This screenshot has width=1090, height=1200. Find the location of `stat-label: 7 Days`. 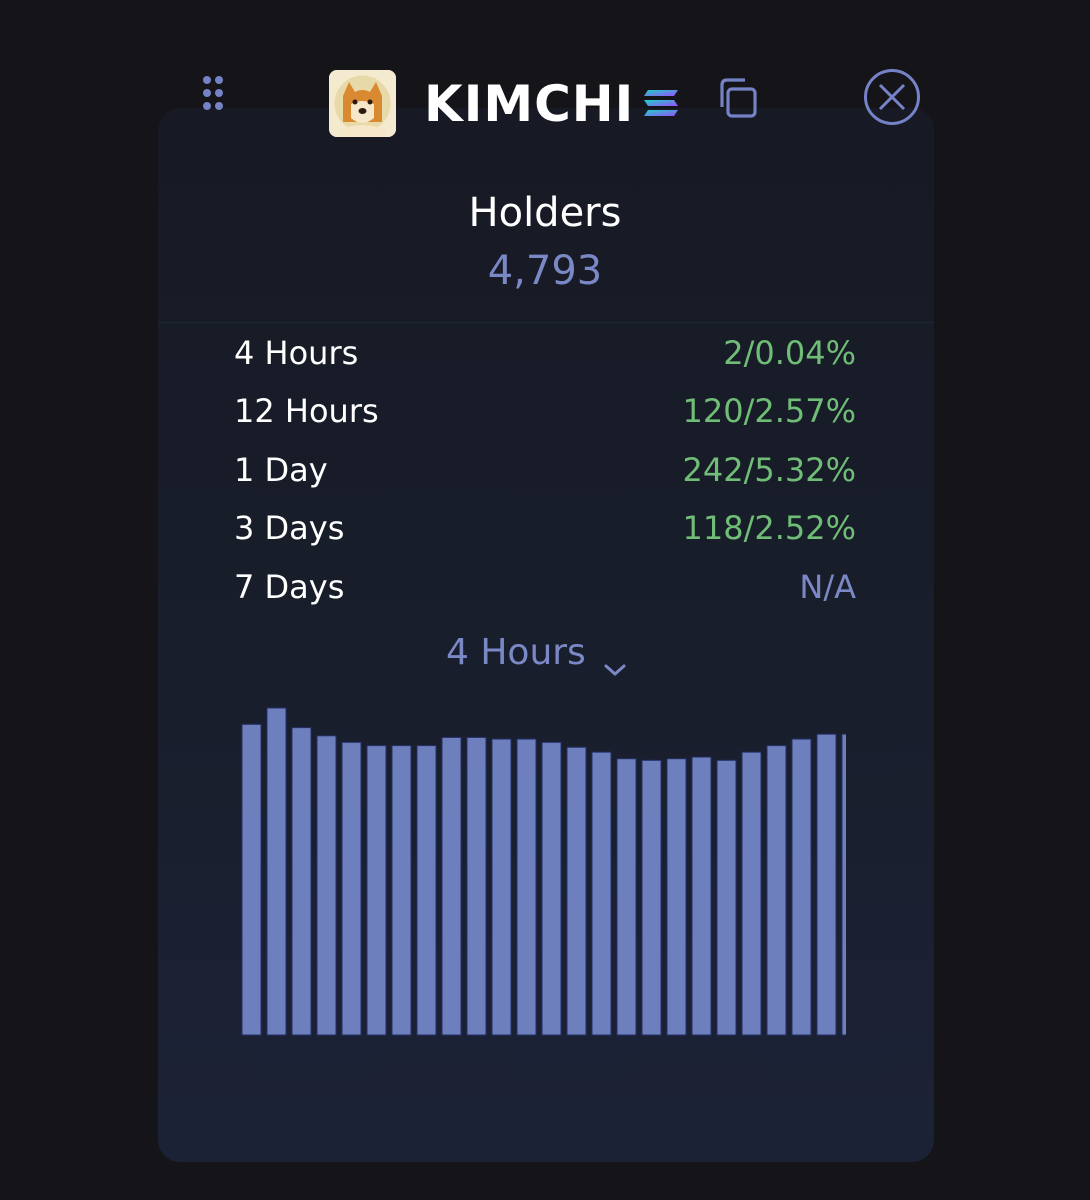

stat-label: 7 Days is located at coordinates (289, 586).